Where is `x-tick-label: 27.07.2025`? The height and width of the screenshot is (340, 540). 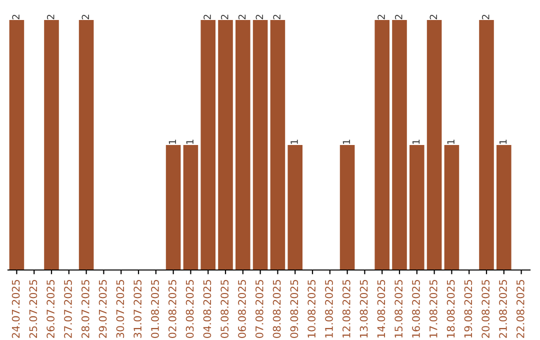
x-tick-label: 27.07.2025 is located at coordinates (68, 309).